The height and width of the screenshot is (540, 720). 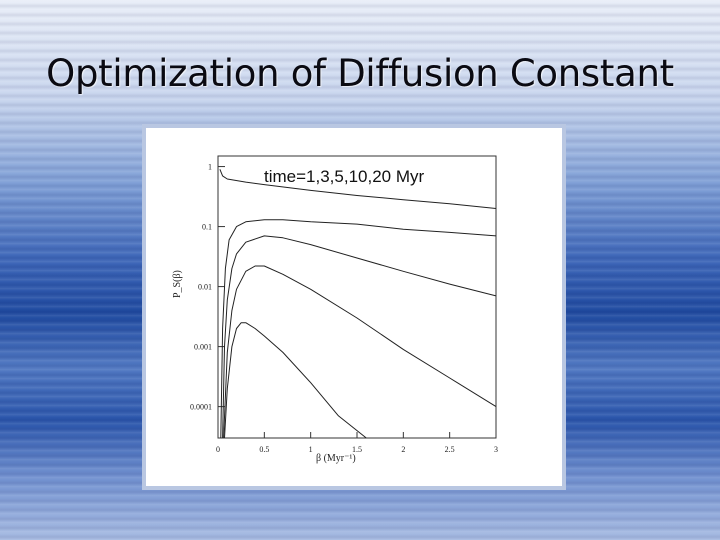 I want to click on y-tick-label: 1, so click(x=210, y=167).